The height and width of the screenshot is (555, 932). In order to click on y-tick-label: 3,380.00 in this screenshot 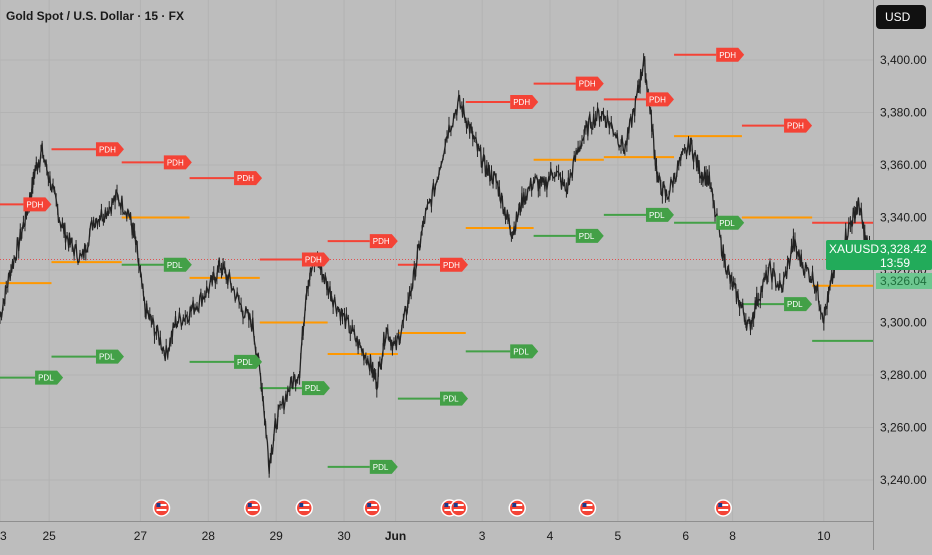, I will do `click(903, 113)`.